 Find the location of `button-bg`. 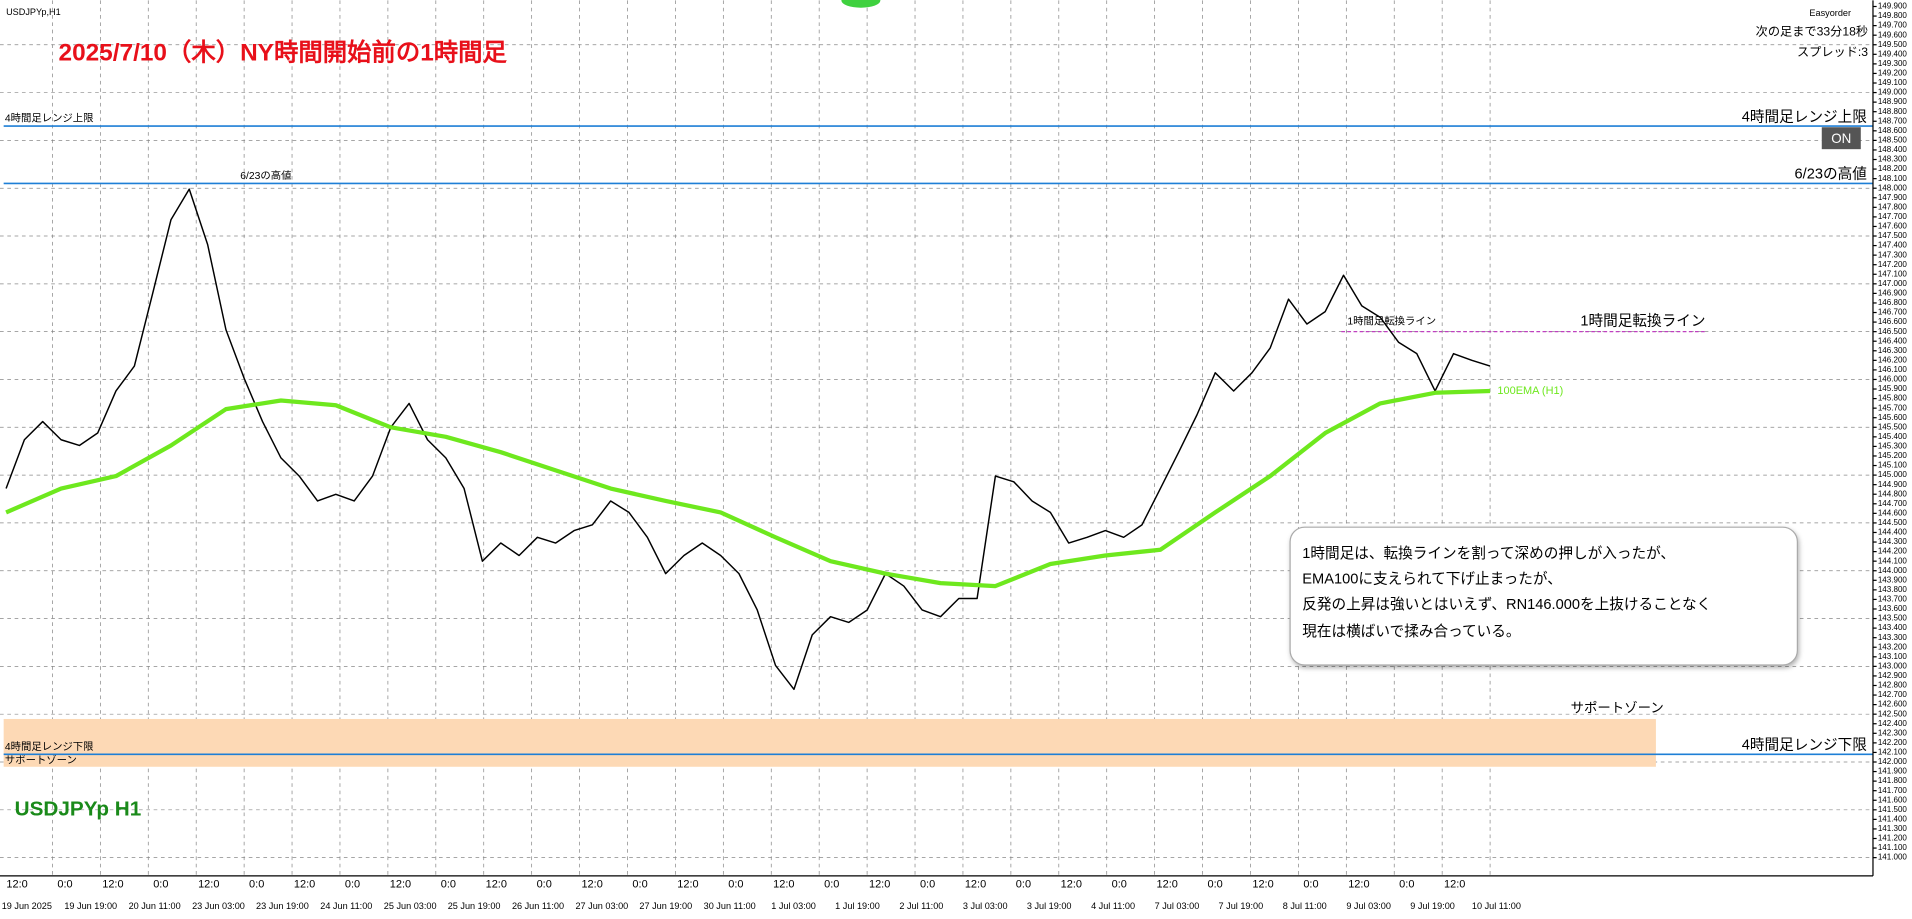

button-bg is located at coordinates (1841, 138).